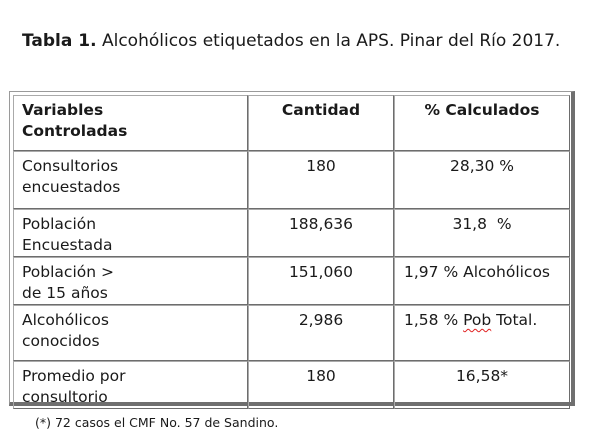  I want to click on table-row: Promedio por consultorio 180 16,58*, so click(291, 385).